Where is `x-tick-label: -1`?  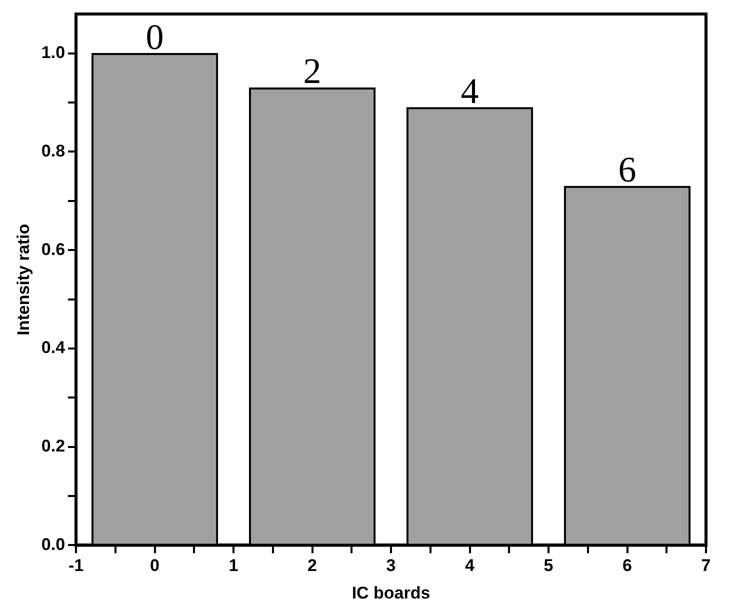
x-tick-label: -1 is located at coordinates (76, 566).